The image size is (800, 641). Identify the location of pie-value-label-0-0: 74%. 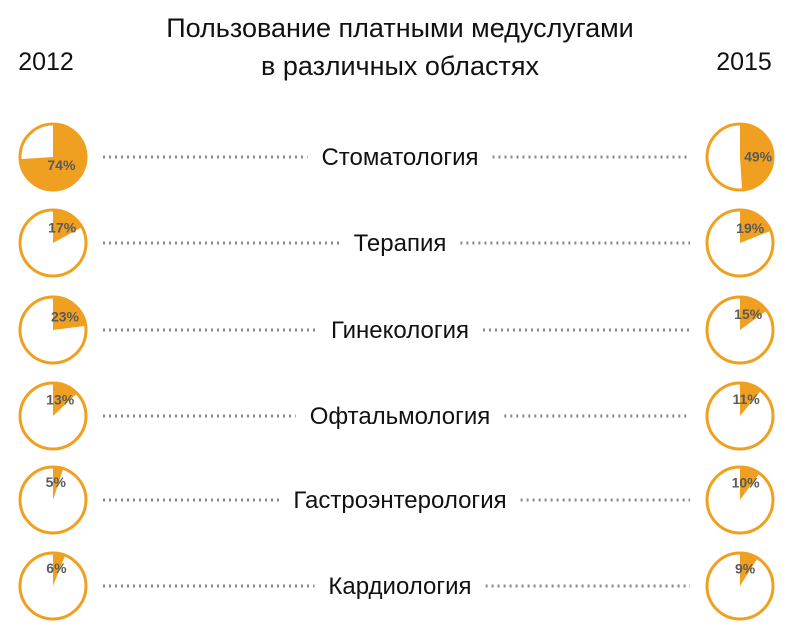
(61, 165).